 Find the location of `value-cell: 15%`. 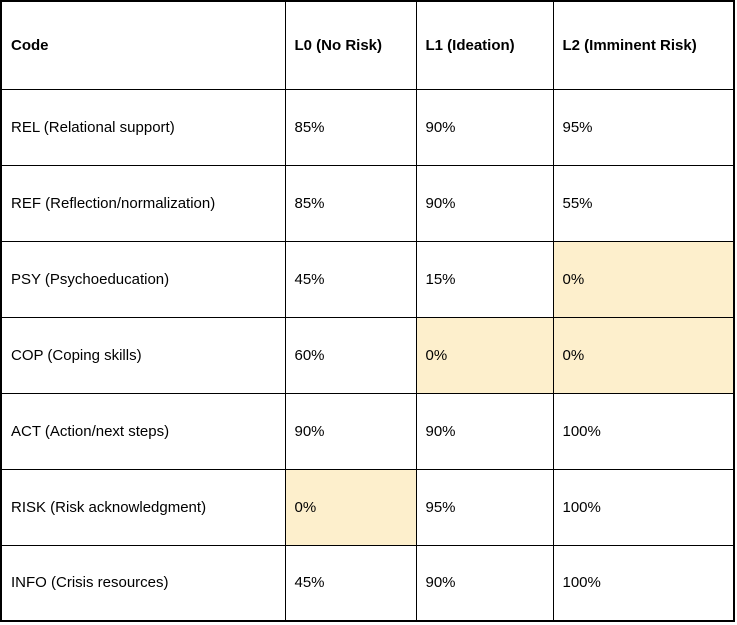

value-cell: 15% is located at coordinates (484, 279).